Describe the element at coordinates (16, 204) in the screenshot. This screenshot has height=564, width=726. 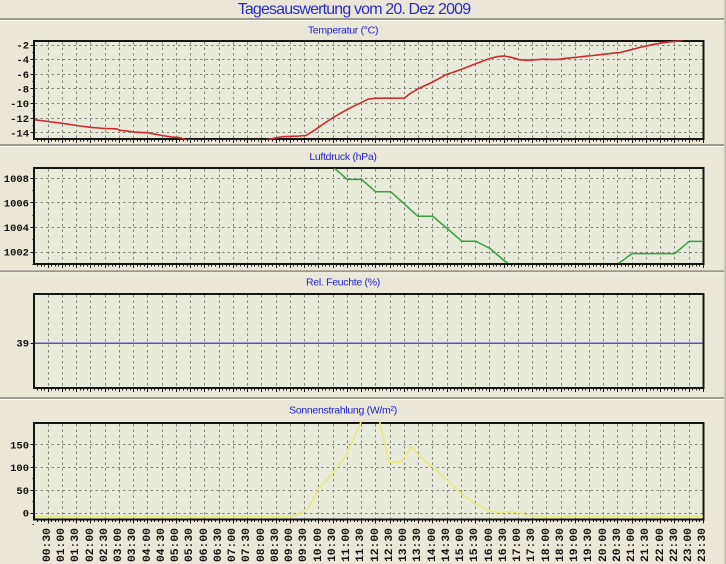
I see `svg-text: 1006` at that location.